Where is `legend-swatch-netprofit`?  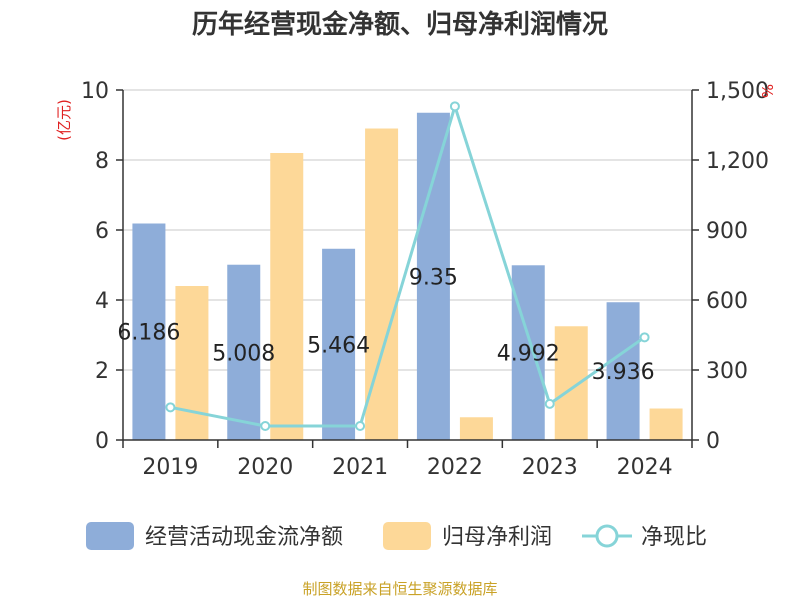
legend-swatch-netprofit is located at coordinates (407, 536).